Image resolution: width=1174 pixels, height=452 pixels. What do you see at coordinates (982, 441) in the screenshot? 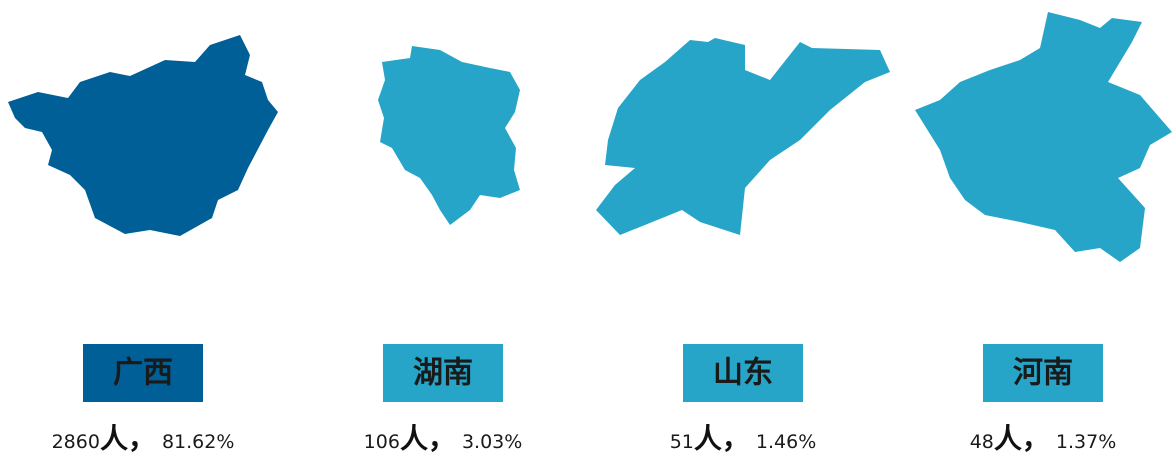
I see `count: 48` at bounding box center [982, 441].